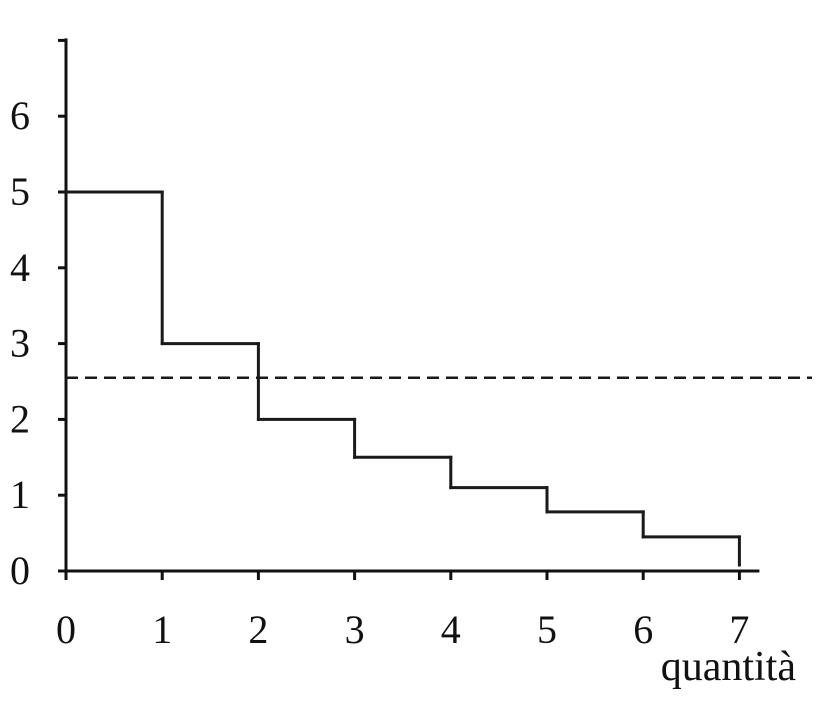 This screenshot has width=819, height=714. Describe the element at coordinates (20, 267) in the screenshot. I see `y-tick-label: 4` at that location.